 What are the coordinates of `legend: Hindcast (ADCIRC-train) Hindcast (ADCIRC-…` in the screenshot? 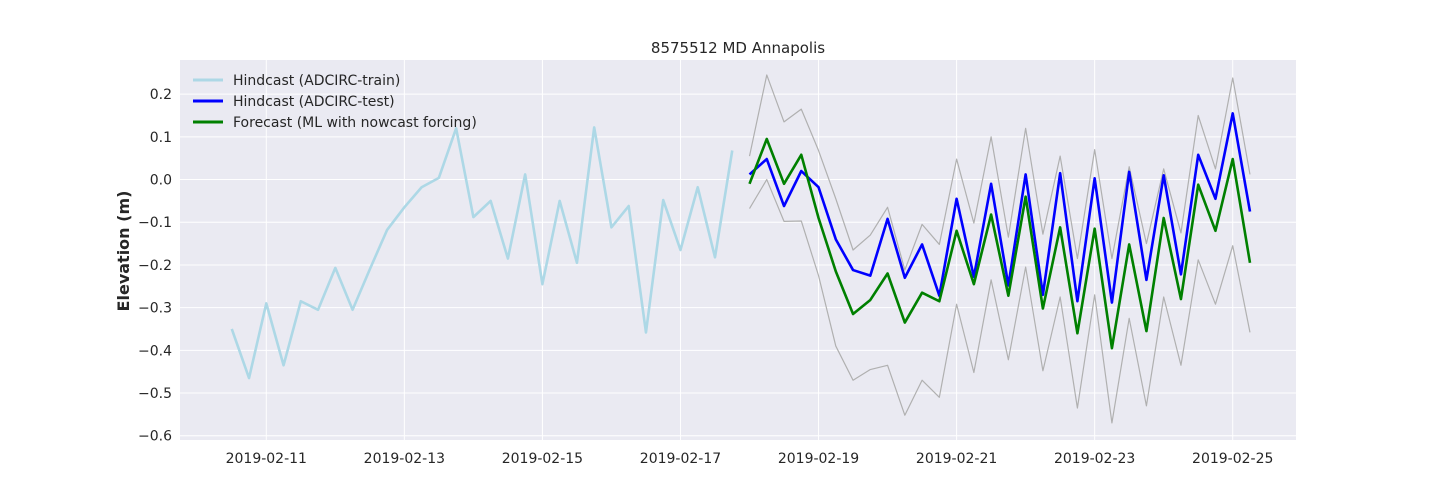 It's located at (335, 102).